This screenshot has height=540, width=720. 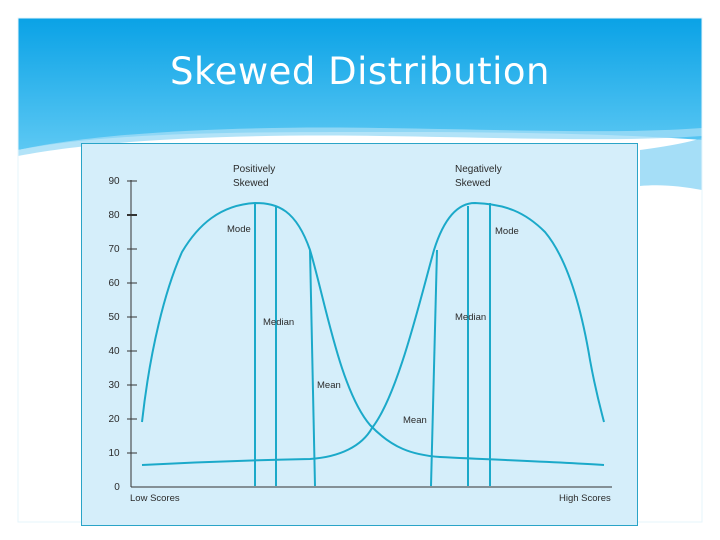 I want to click on x-high-label: High Scores, so click(x=585, y=498).